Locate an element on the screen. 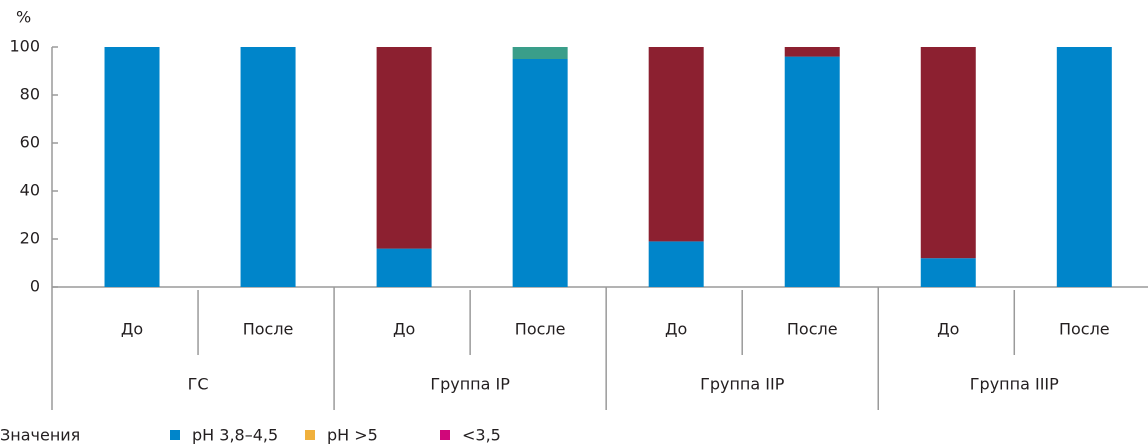 Image resolution: width=1148 pixels, height=445 pixels. group-label: Группа IIIP is located at coordinates (1014, 384).